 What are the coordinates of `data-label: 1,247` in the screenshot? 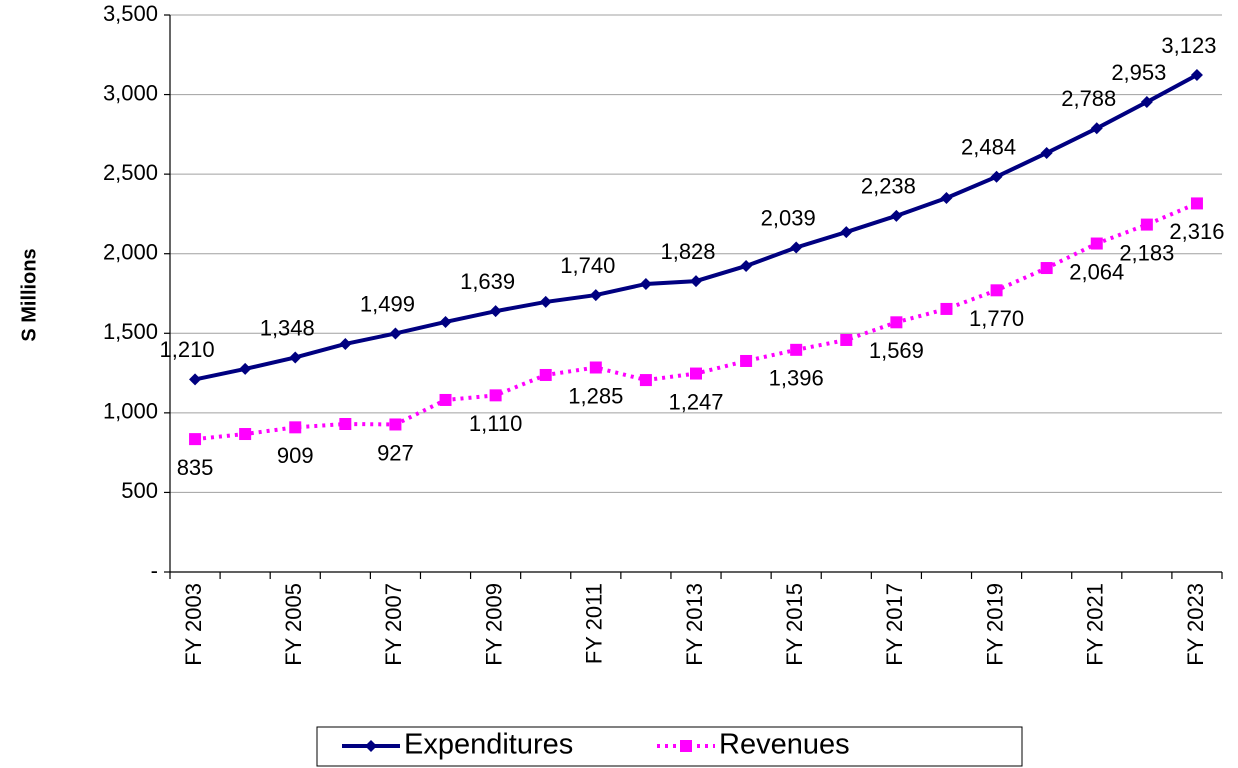 It's located at (695, 401).